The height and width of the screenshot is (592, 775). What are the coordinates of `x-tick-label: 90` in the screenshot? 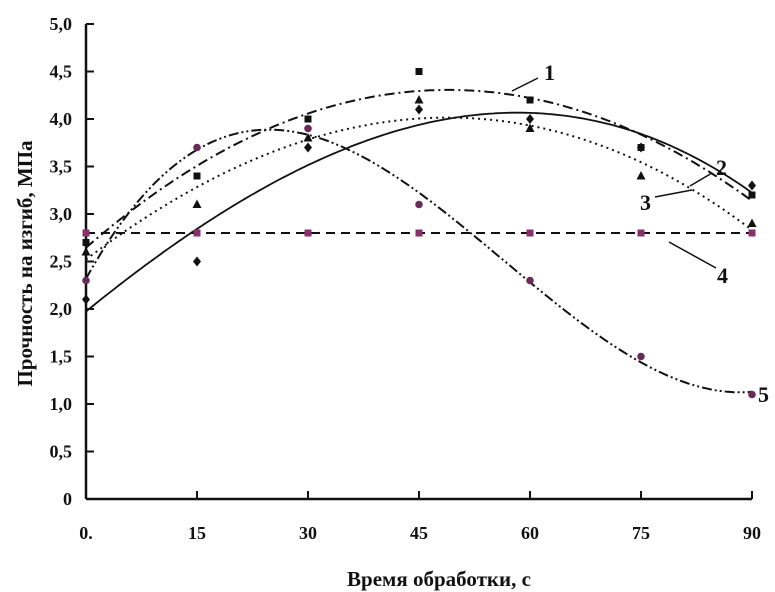 It's located at (752, 533).